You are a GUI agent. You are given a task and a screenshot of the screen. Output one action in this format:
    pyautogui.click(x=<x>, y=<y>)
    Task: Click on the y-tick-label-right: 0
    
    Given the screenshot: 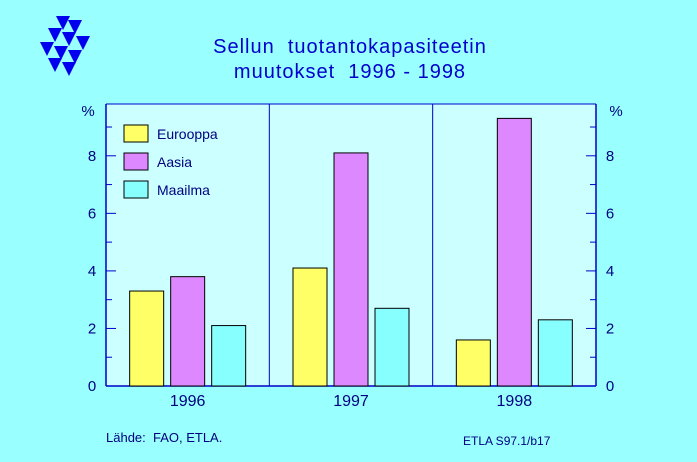 What is the action you would take?
    pyautogui.click(x=610, y=386)
    